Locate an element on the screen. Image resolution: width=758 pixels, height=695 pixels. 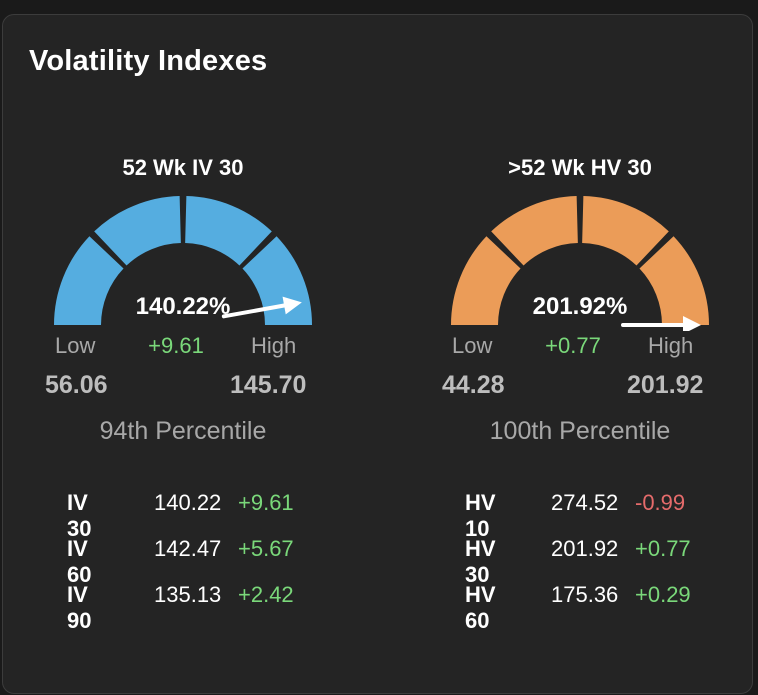
iv-gauge is located at coordinates (183, 260).